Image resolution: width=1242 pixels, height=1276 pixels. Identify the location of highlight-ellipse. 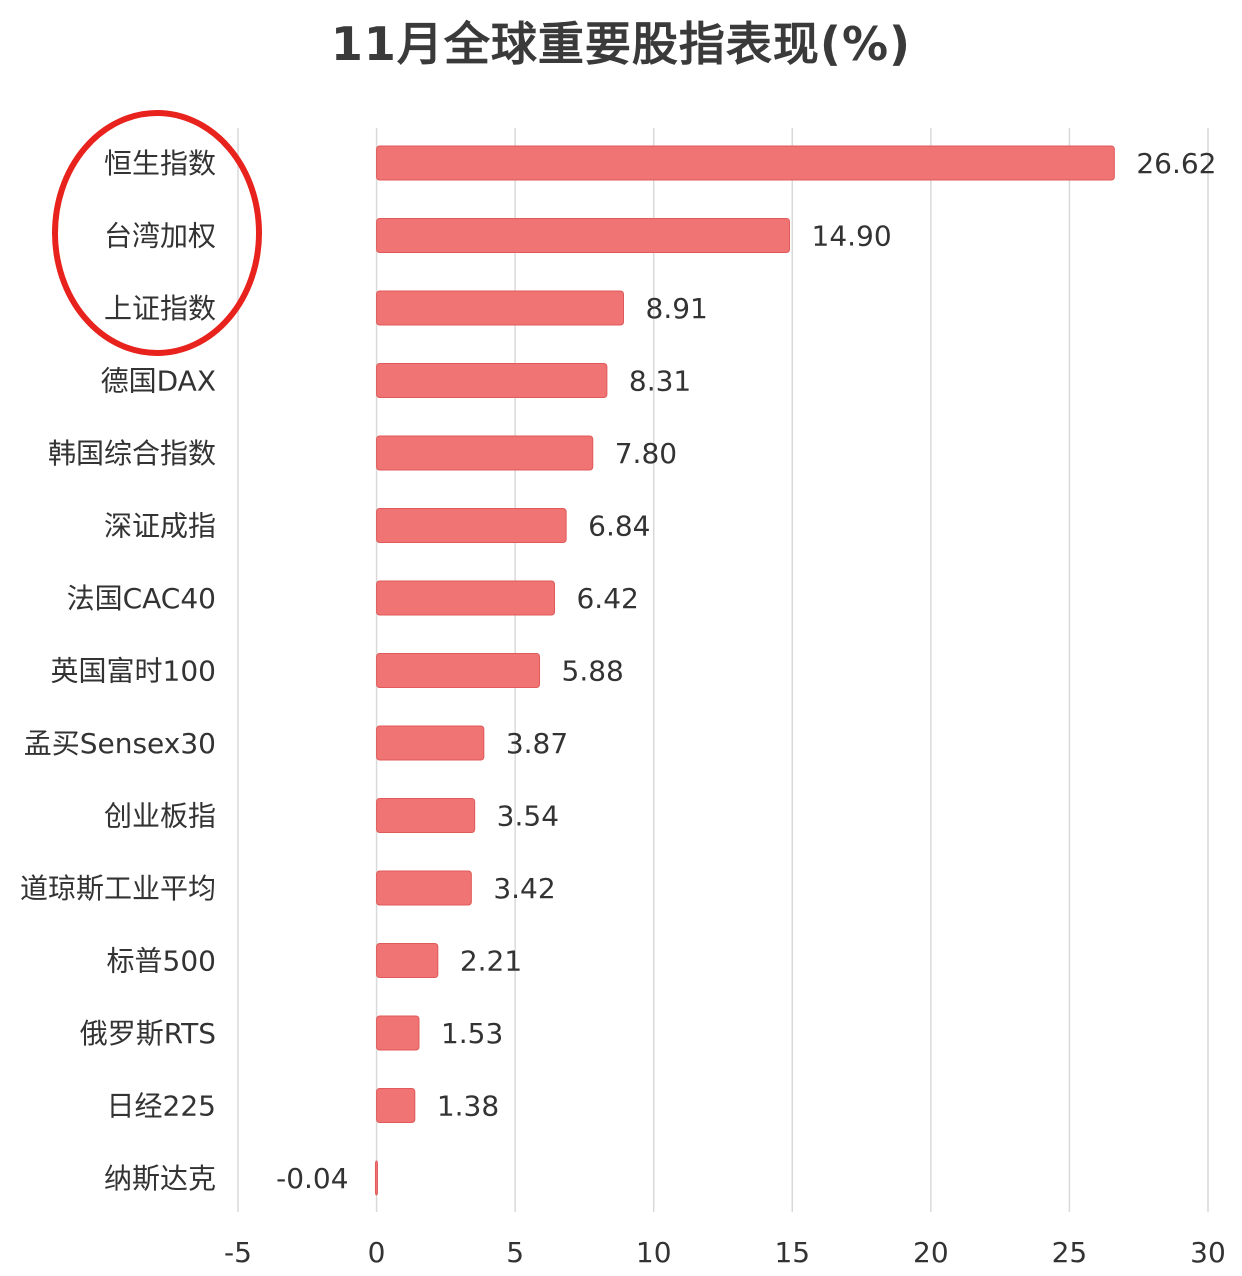
(157, 233).